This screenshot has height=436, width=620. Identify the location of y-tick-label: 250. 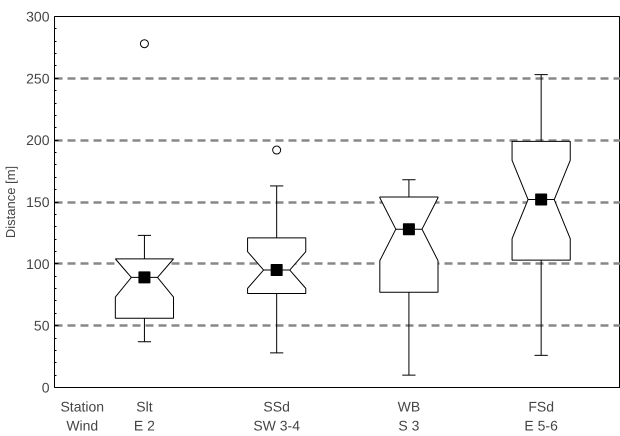
(38, 78).